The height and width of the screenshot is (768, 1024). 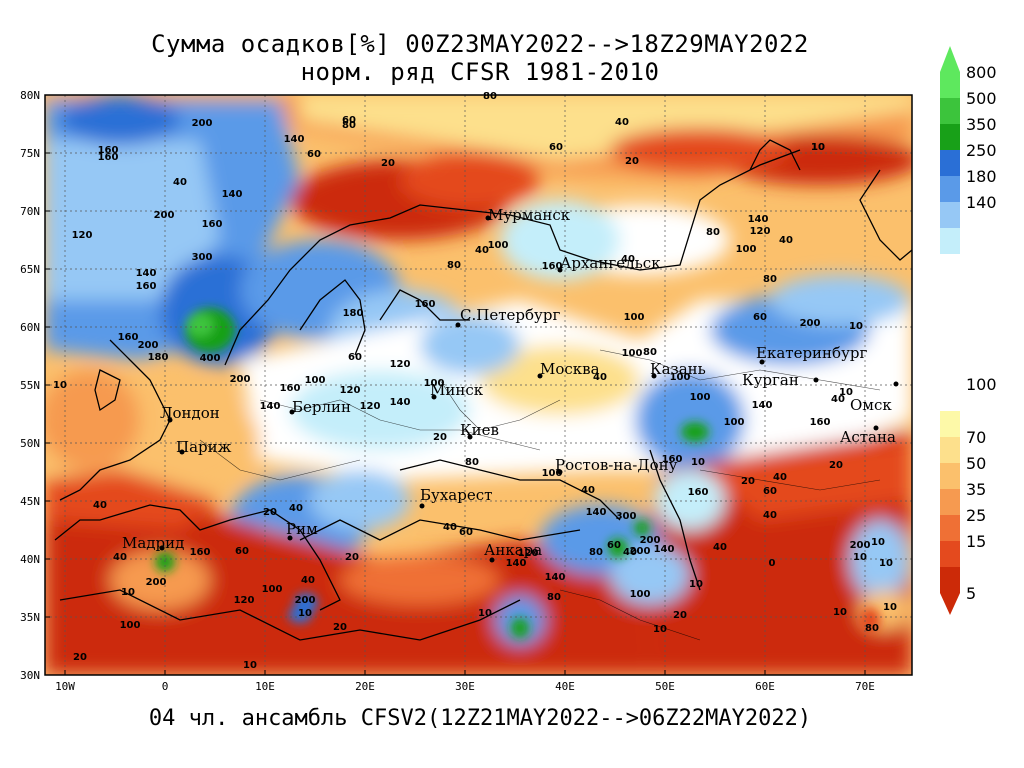 I want to click on city-label: Мадрид, so click(x=153, y=543).